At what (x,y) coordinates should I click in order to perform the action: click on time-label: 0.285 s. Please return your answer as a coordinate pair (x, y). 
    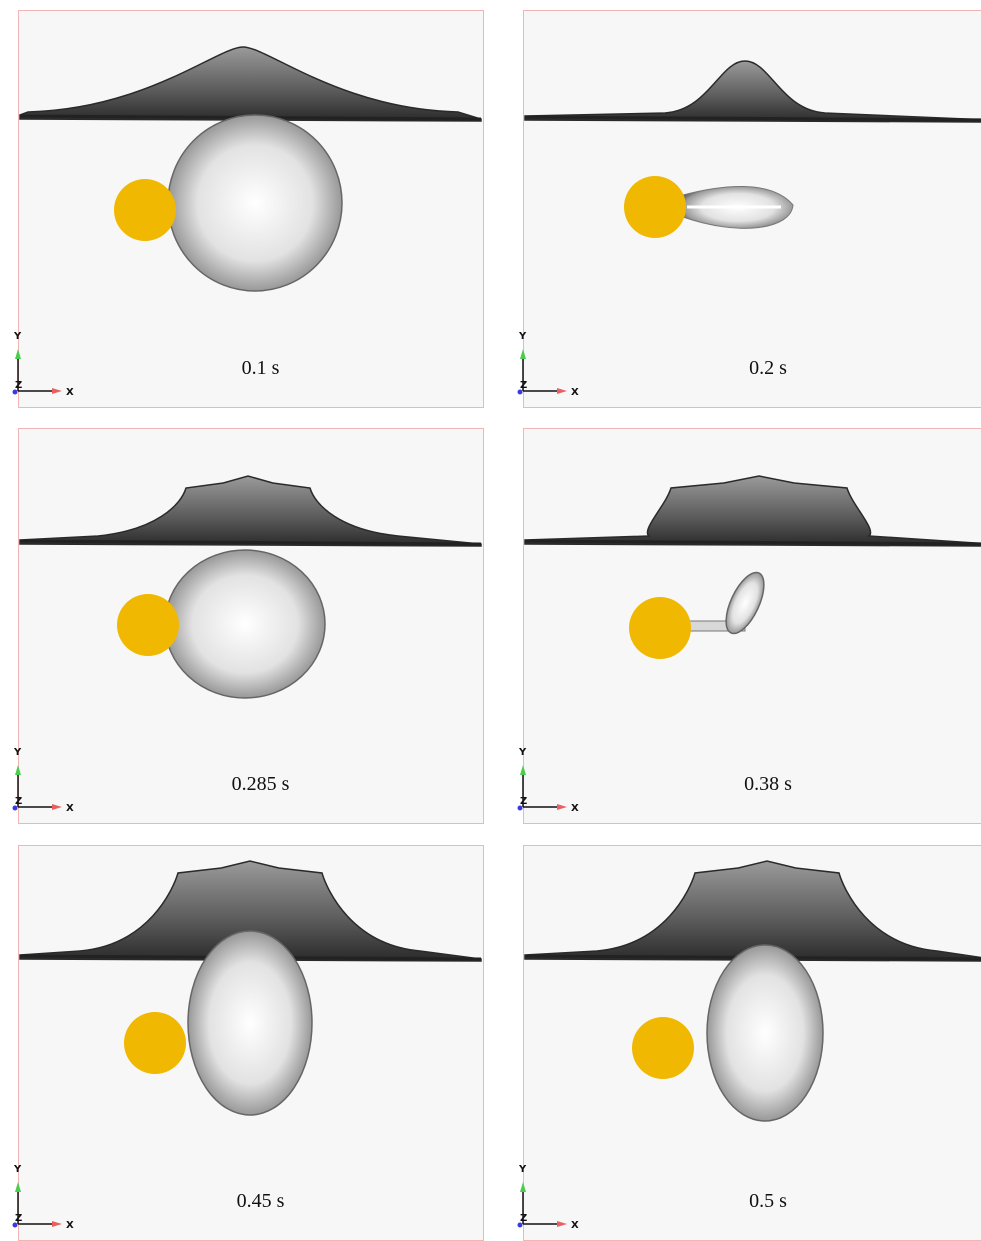
    Looking at the image, I should click on (261, 784).